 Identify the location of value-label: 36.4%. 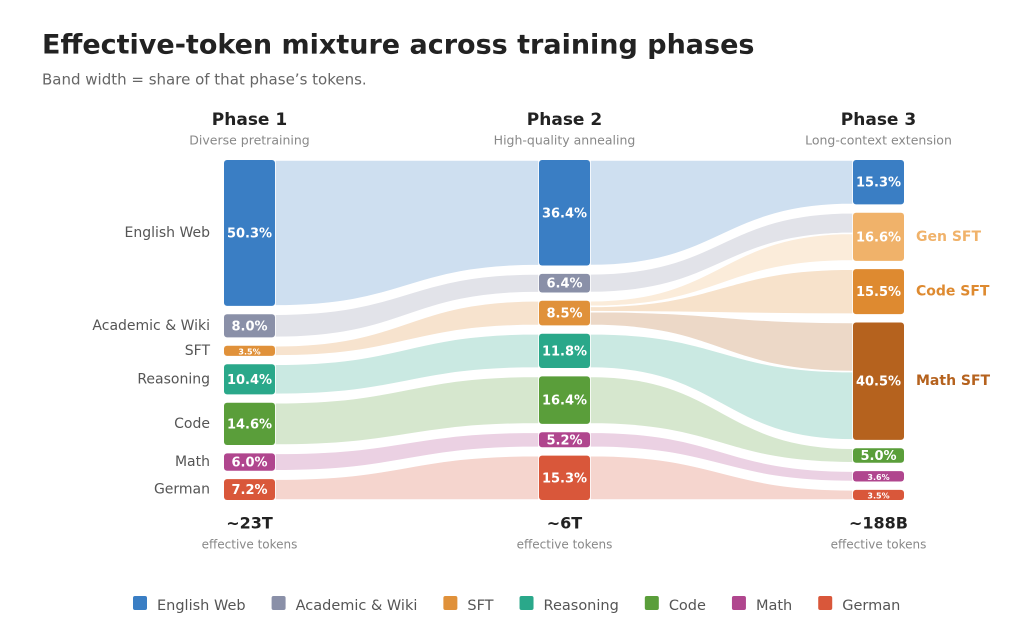
(564, 213).